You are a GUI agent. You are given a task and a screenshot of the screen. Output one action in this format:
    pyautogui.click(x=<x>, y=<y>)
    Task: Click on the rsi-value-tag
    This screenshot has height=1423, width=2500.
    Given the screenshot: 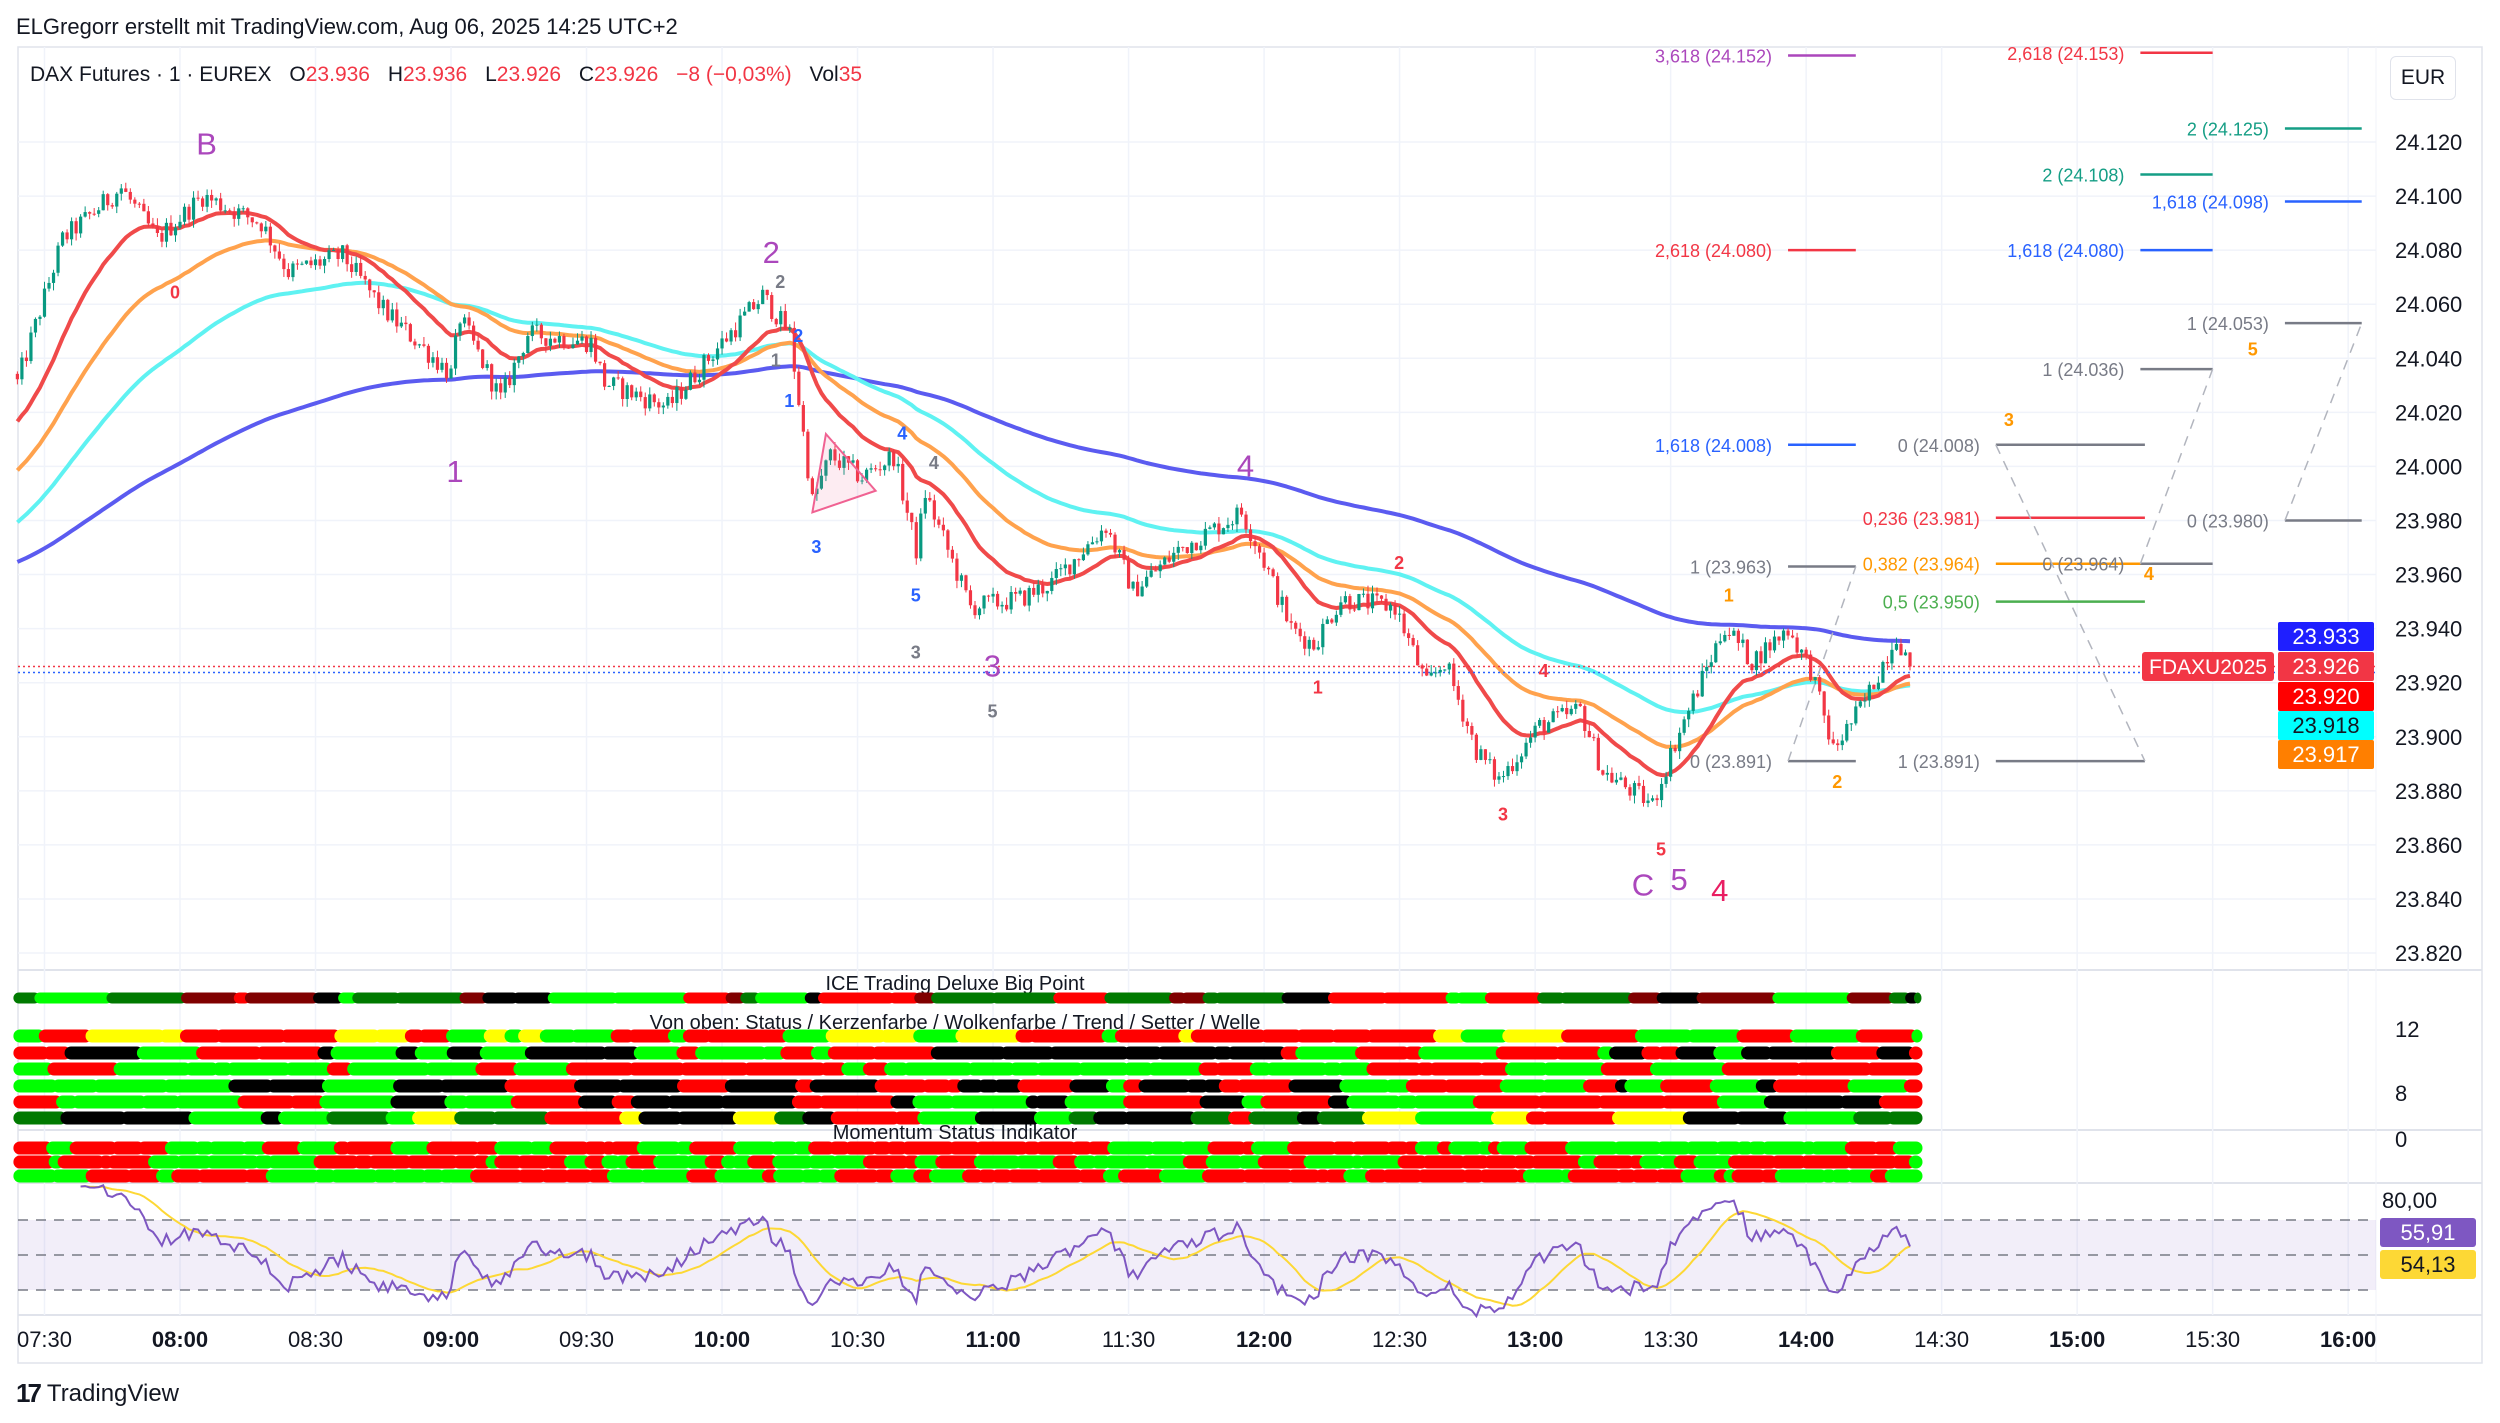 What is the action you would take?
    pyautogui.click(x=2428, y=1232)
    